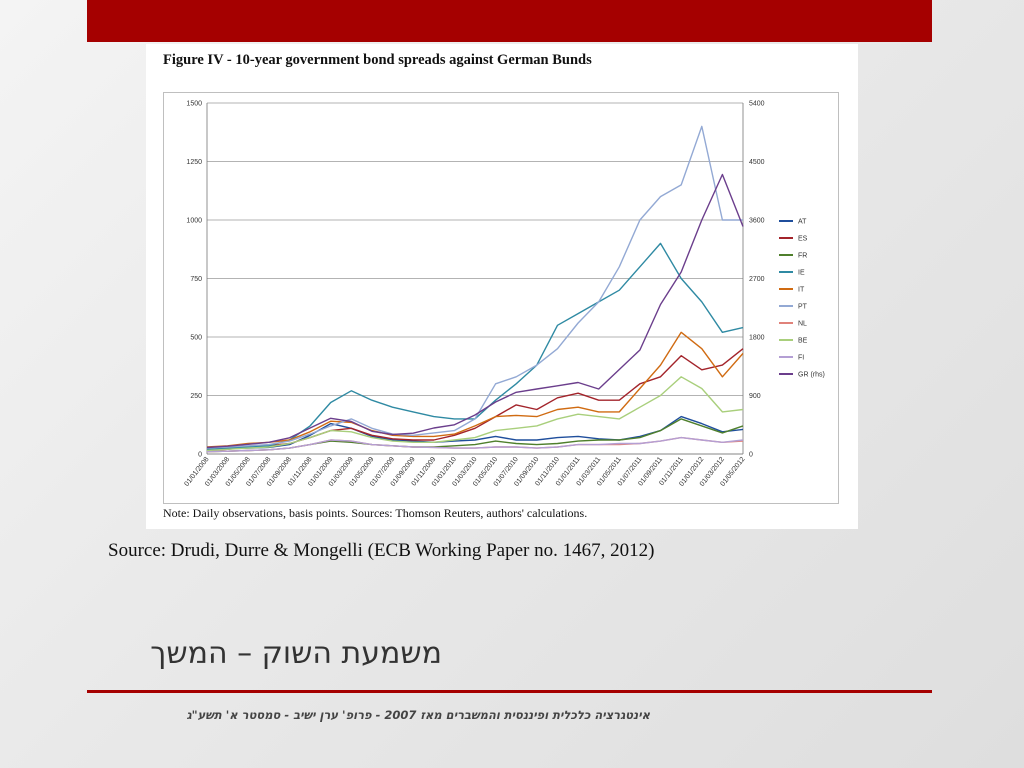 This screenshot has height=768, width=1024. Describe the element at coordinates (509, 691) in the screenshot. I see `title-underline` at that location.